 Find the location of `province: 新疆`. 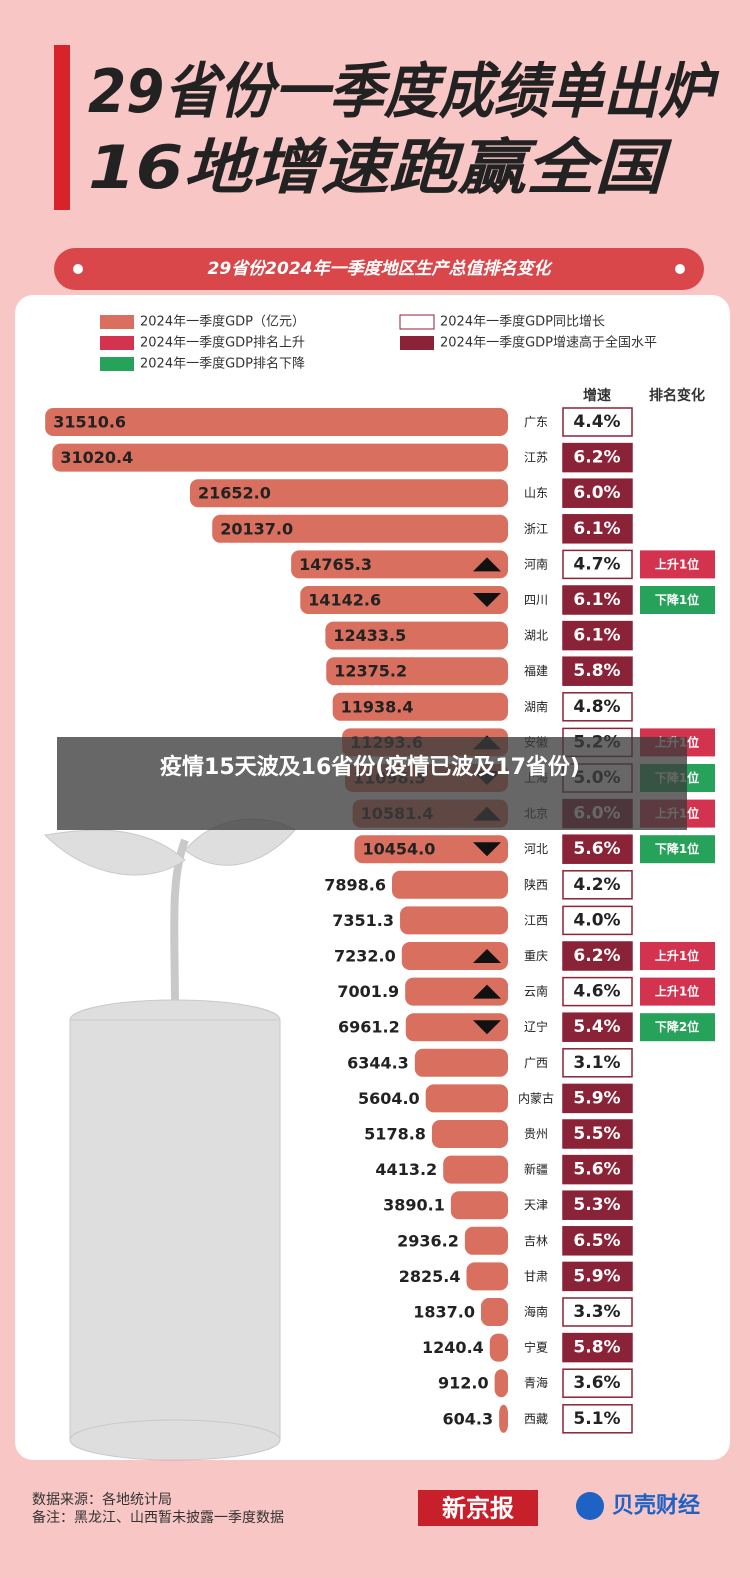

province: 新疆 is located at coordinates (536, 1169).